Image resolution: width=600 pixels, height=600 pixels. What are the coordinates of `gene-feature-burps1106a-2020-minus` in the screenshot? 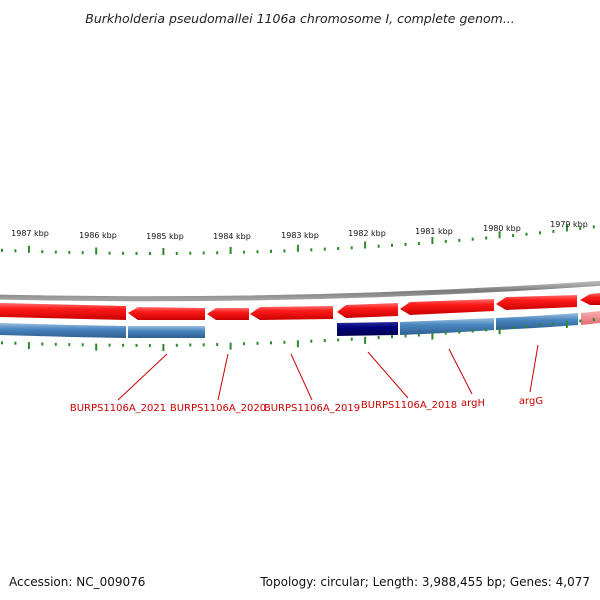 It's located at (166, 332).